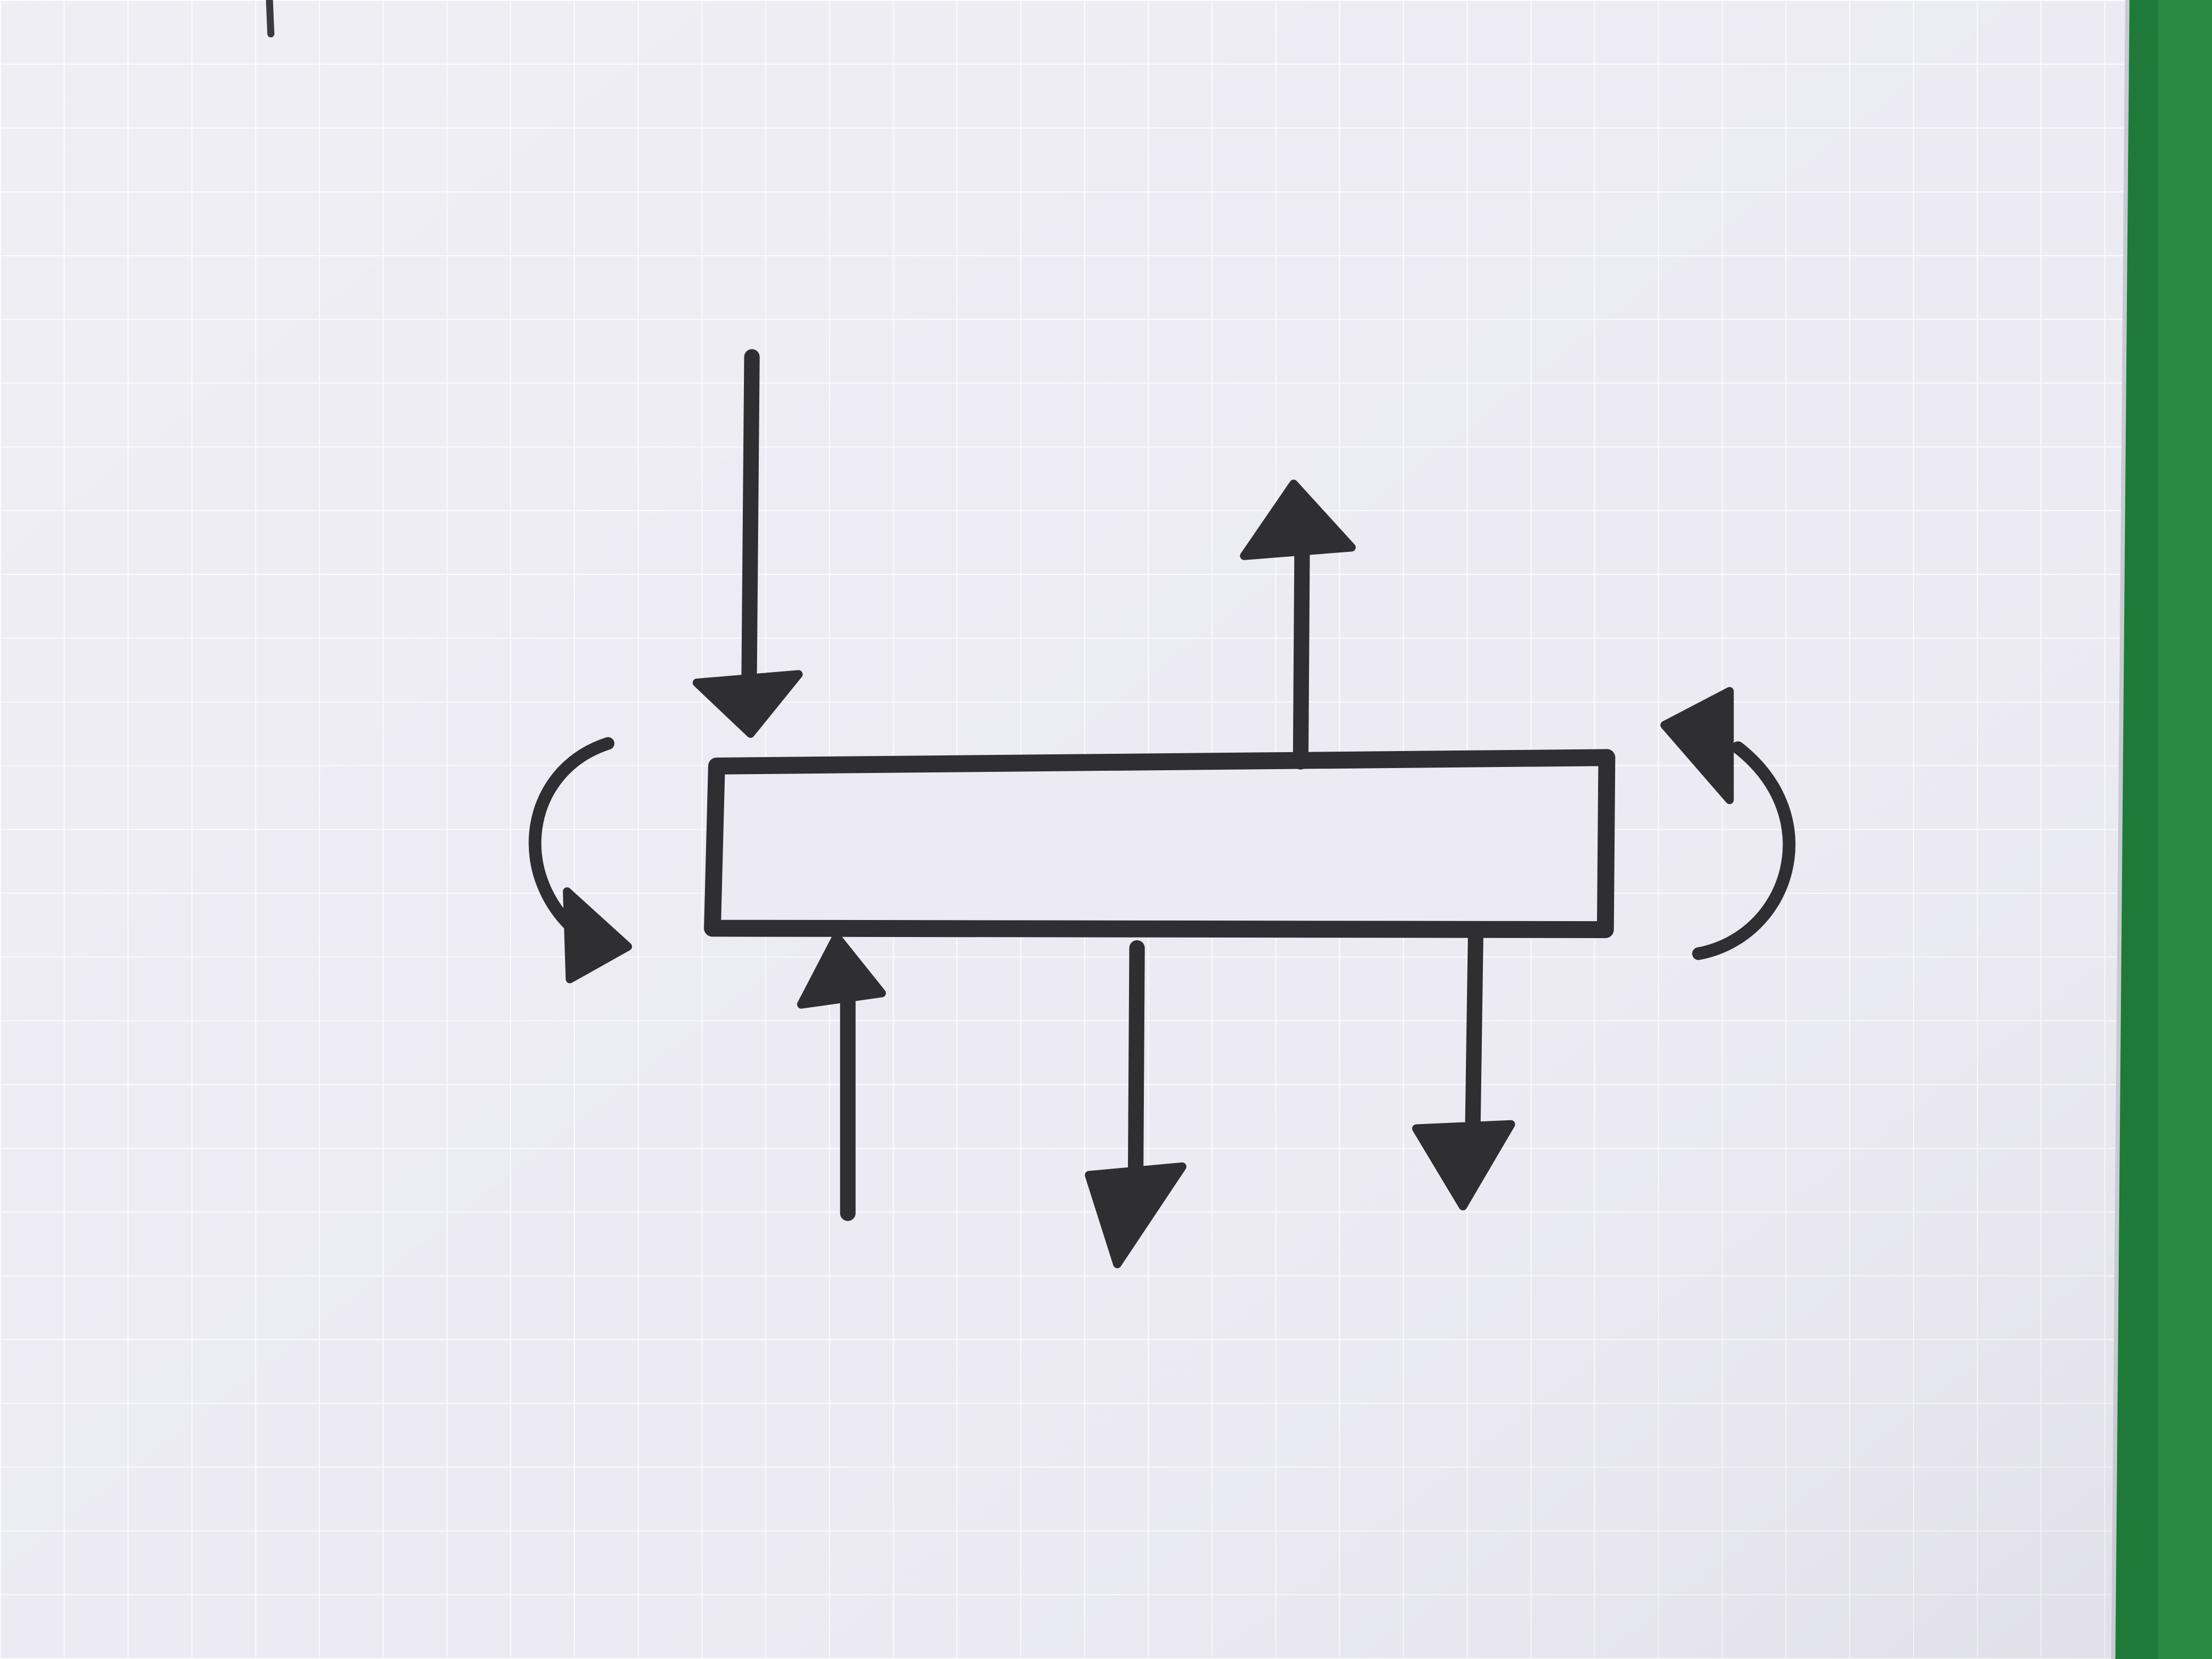 The height and width of the screenshot is (1659, 2212). I want to click on pencil-mark, so click(270, 19).